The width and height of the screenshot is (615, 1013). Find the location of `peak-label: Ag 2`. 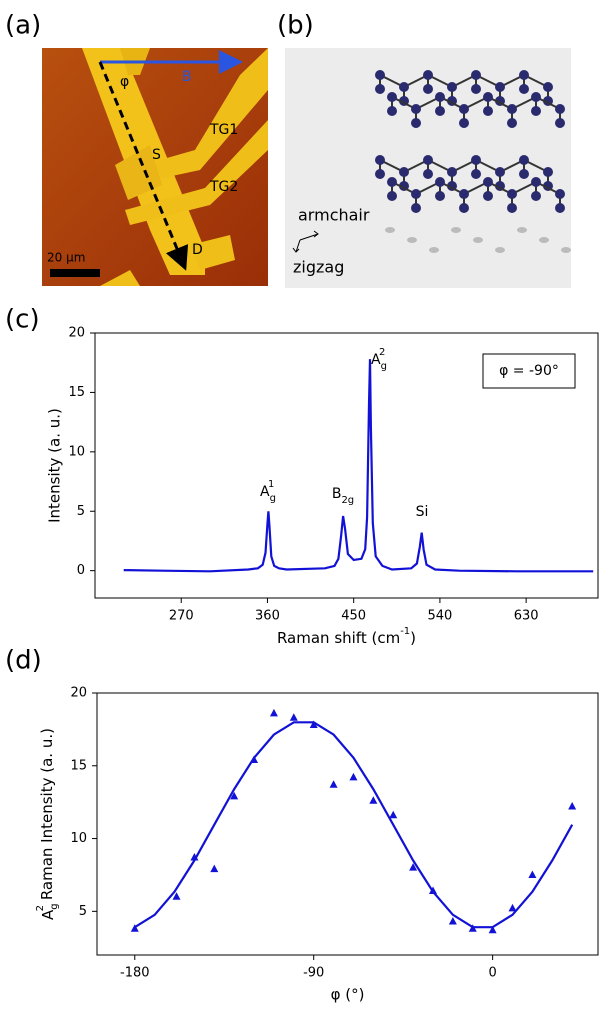

peak-label: Ag 2 is located at coordinates (379, 359).